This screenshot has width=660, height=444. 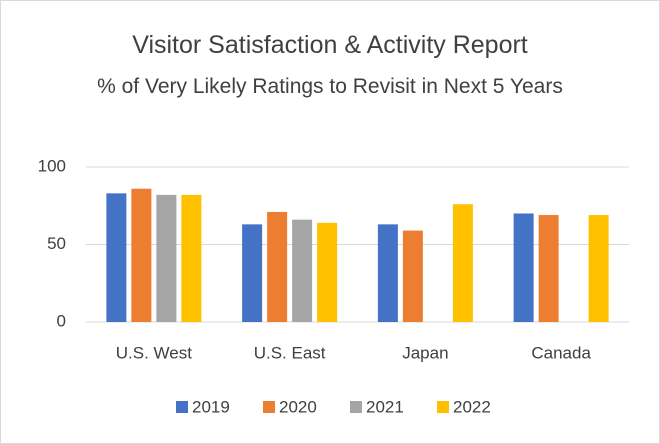 What do you see at coordinates (425, 352) in the screenshot?
I see `x-tick-label: Japan` at bounding box center [425, 352].